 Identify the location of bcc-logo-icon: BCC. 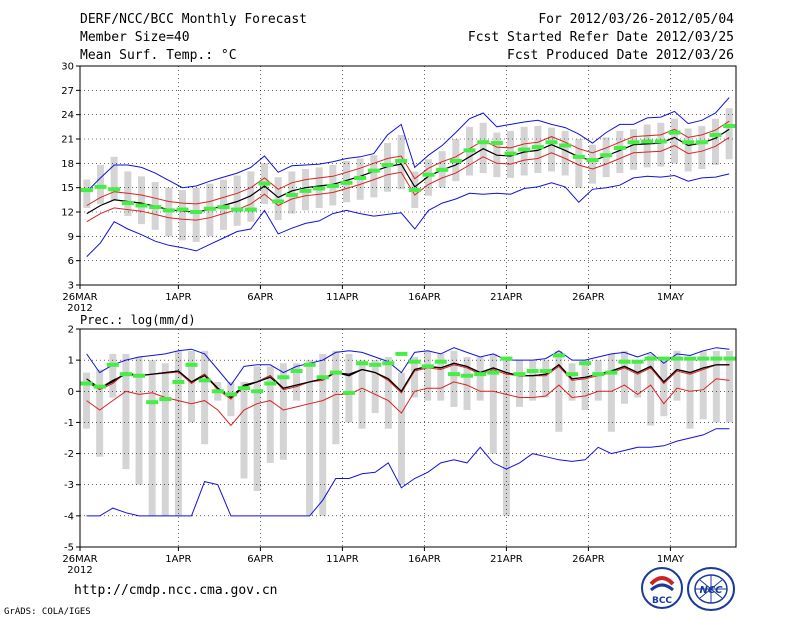
(662, 588).